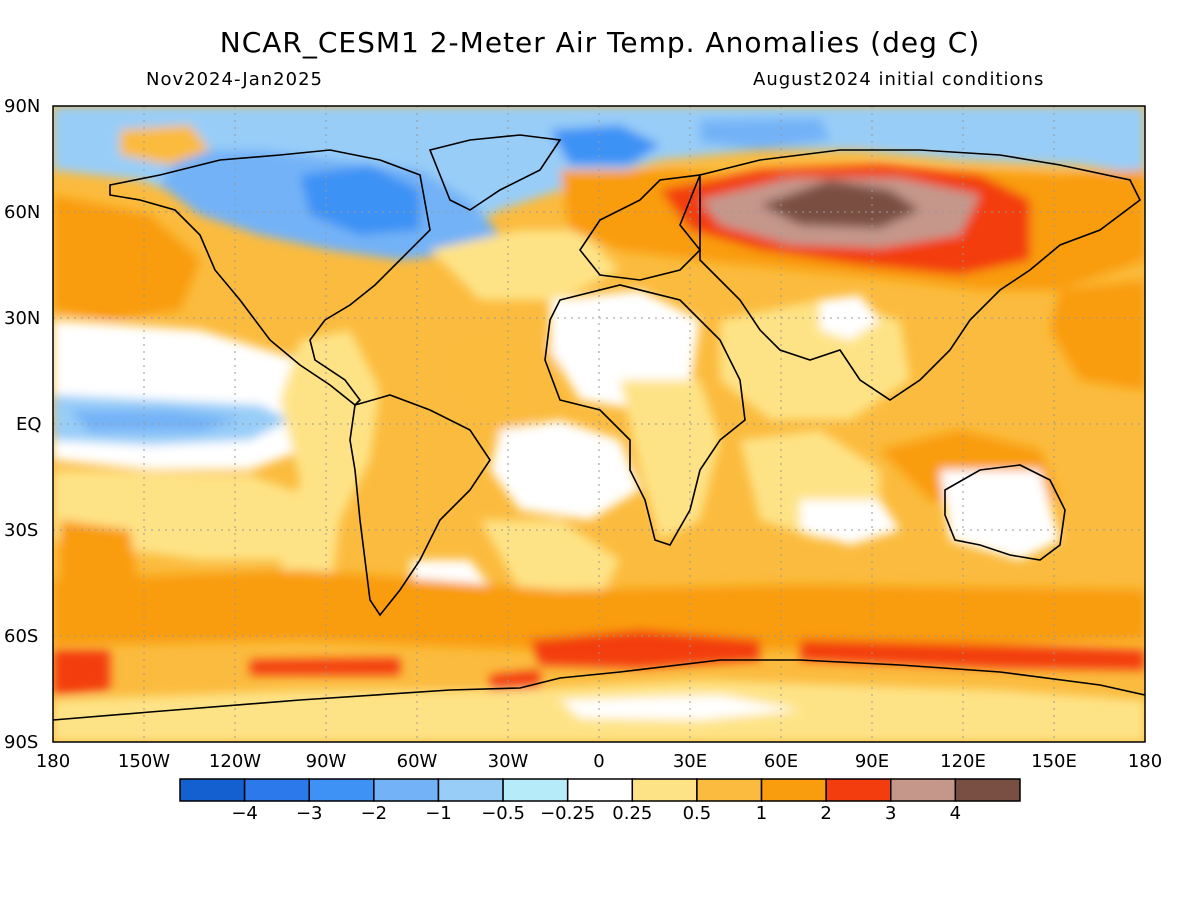 The height and width of the screenshot is (900, 1200). What do you see at coordinates (840, 204) in the screenshot?
I see `field-siberia-core` at bounding box center [840, 204].